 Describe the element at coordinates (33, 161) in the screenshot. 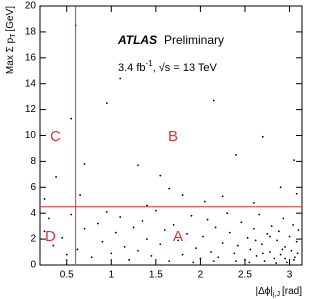

I see `y-tick-label: 8` at that location.